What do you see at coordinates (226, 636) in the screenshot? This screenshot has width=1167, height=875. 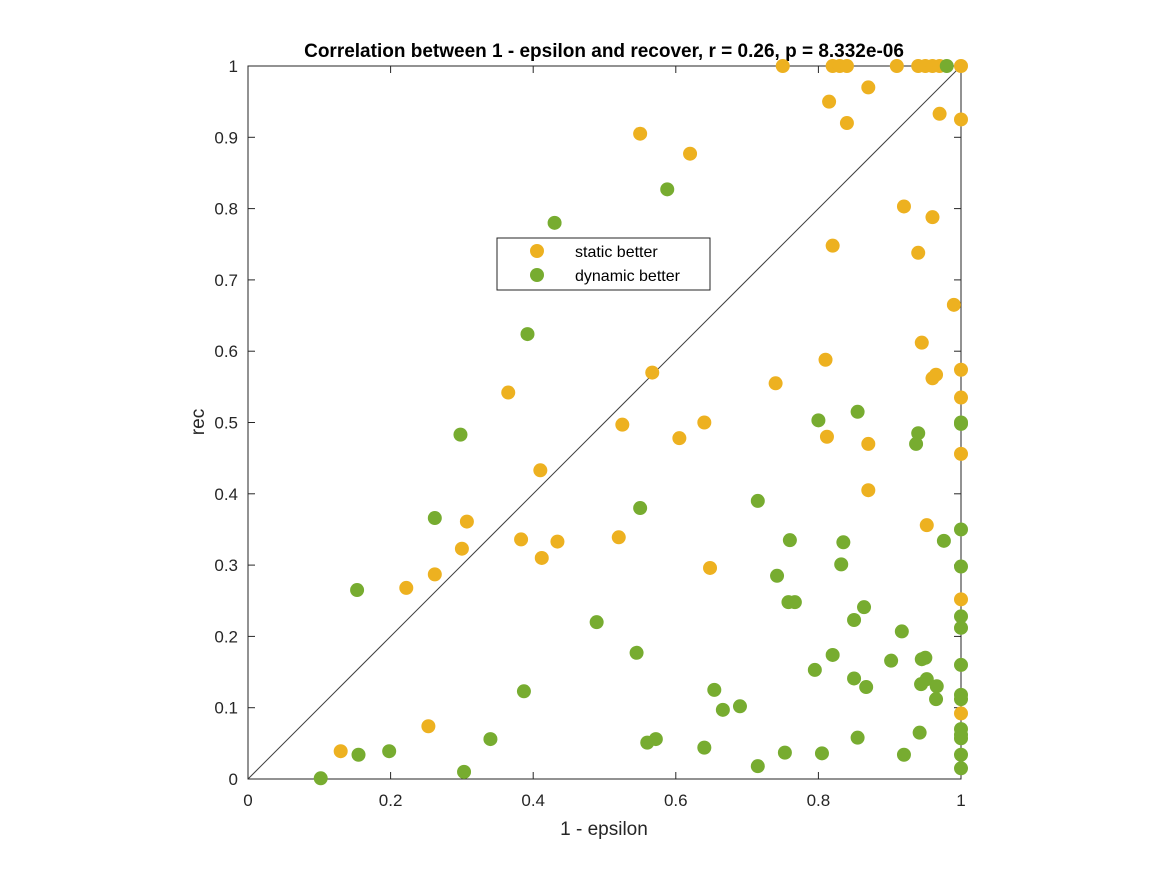 I see `y-tick-label: 0.2` at bounding box center [226, 636].